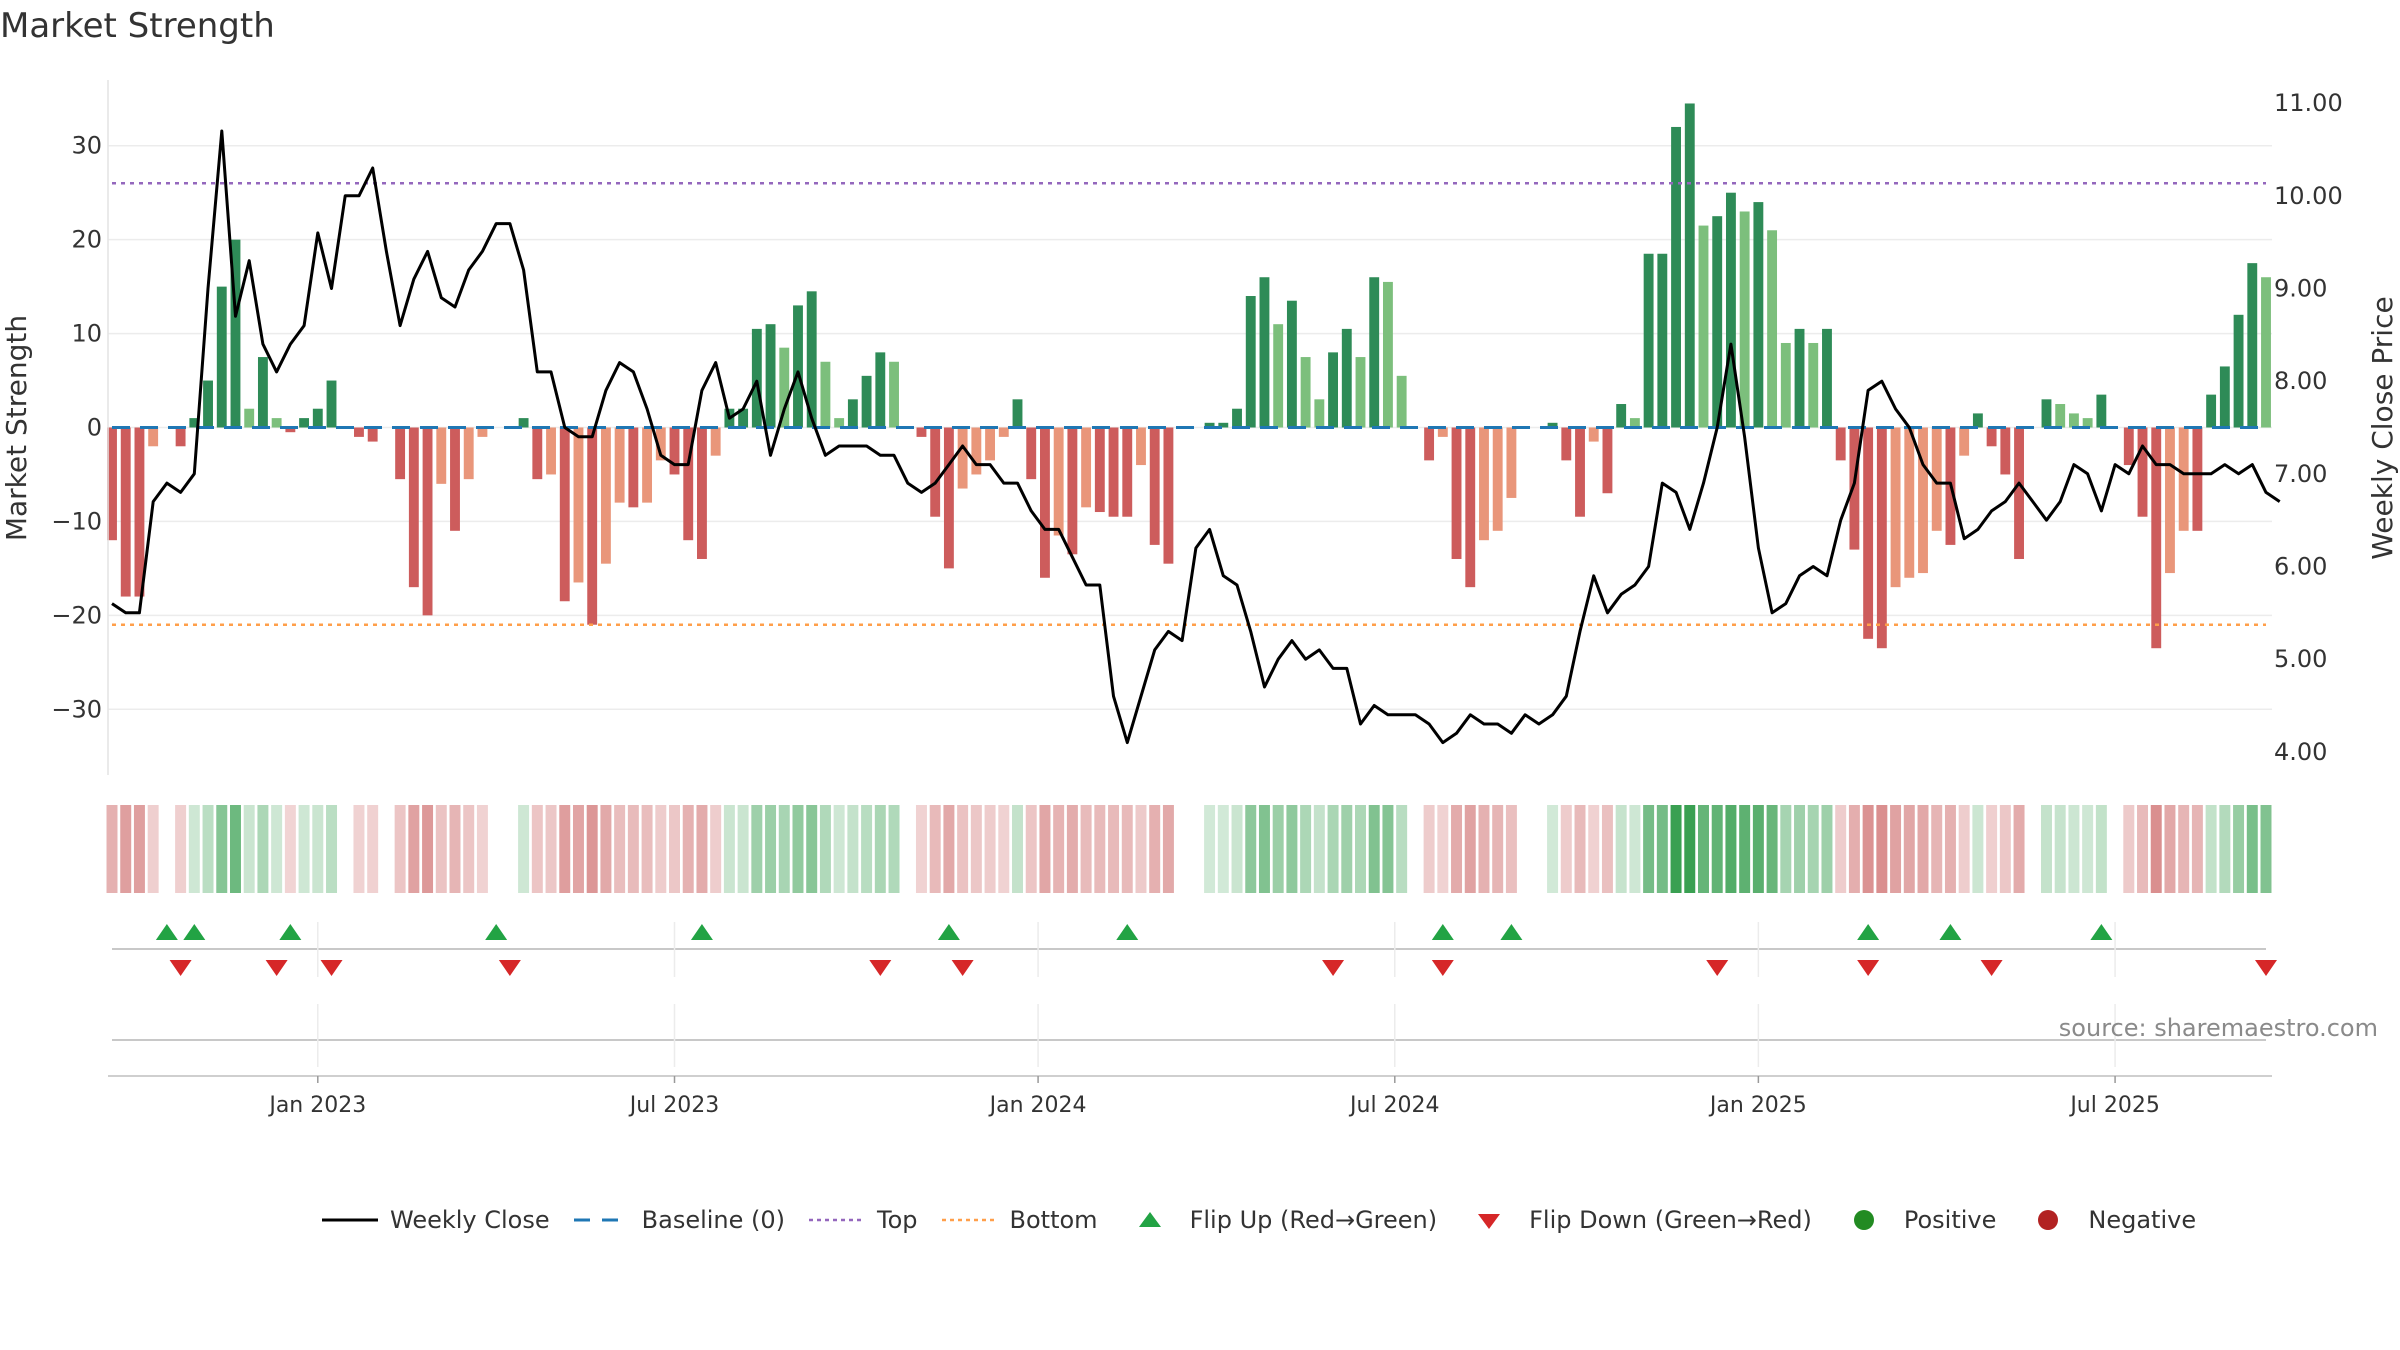 The height and width of the screenshot is (1350, 2400). I want to click on legend-item-flip-down: Flip Down (Green→Red), so click(1635, 1220).